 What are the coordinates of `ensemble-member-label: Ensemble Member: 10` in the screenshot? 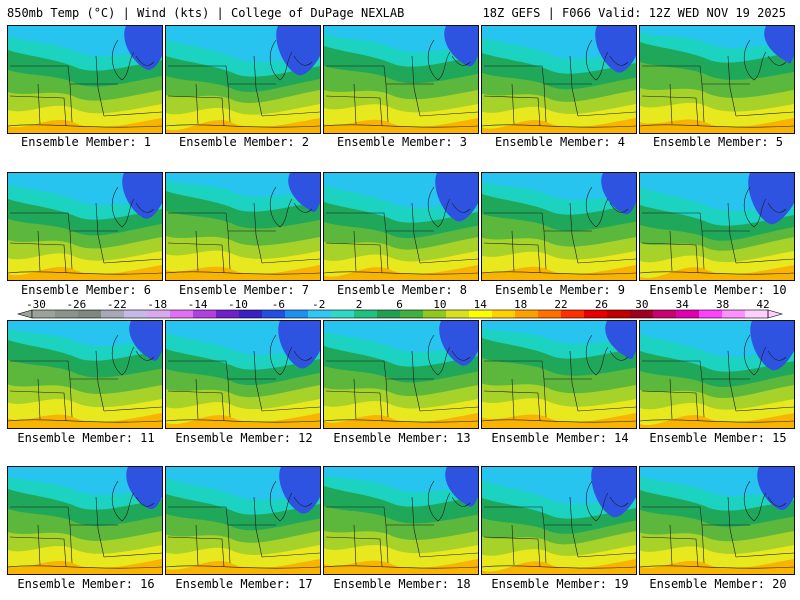 It's located at (718, 290).